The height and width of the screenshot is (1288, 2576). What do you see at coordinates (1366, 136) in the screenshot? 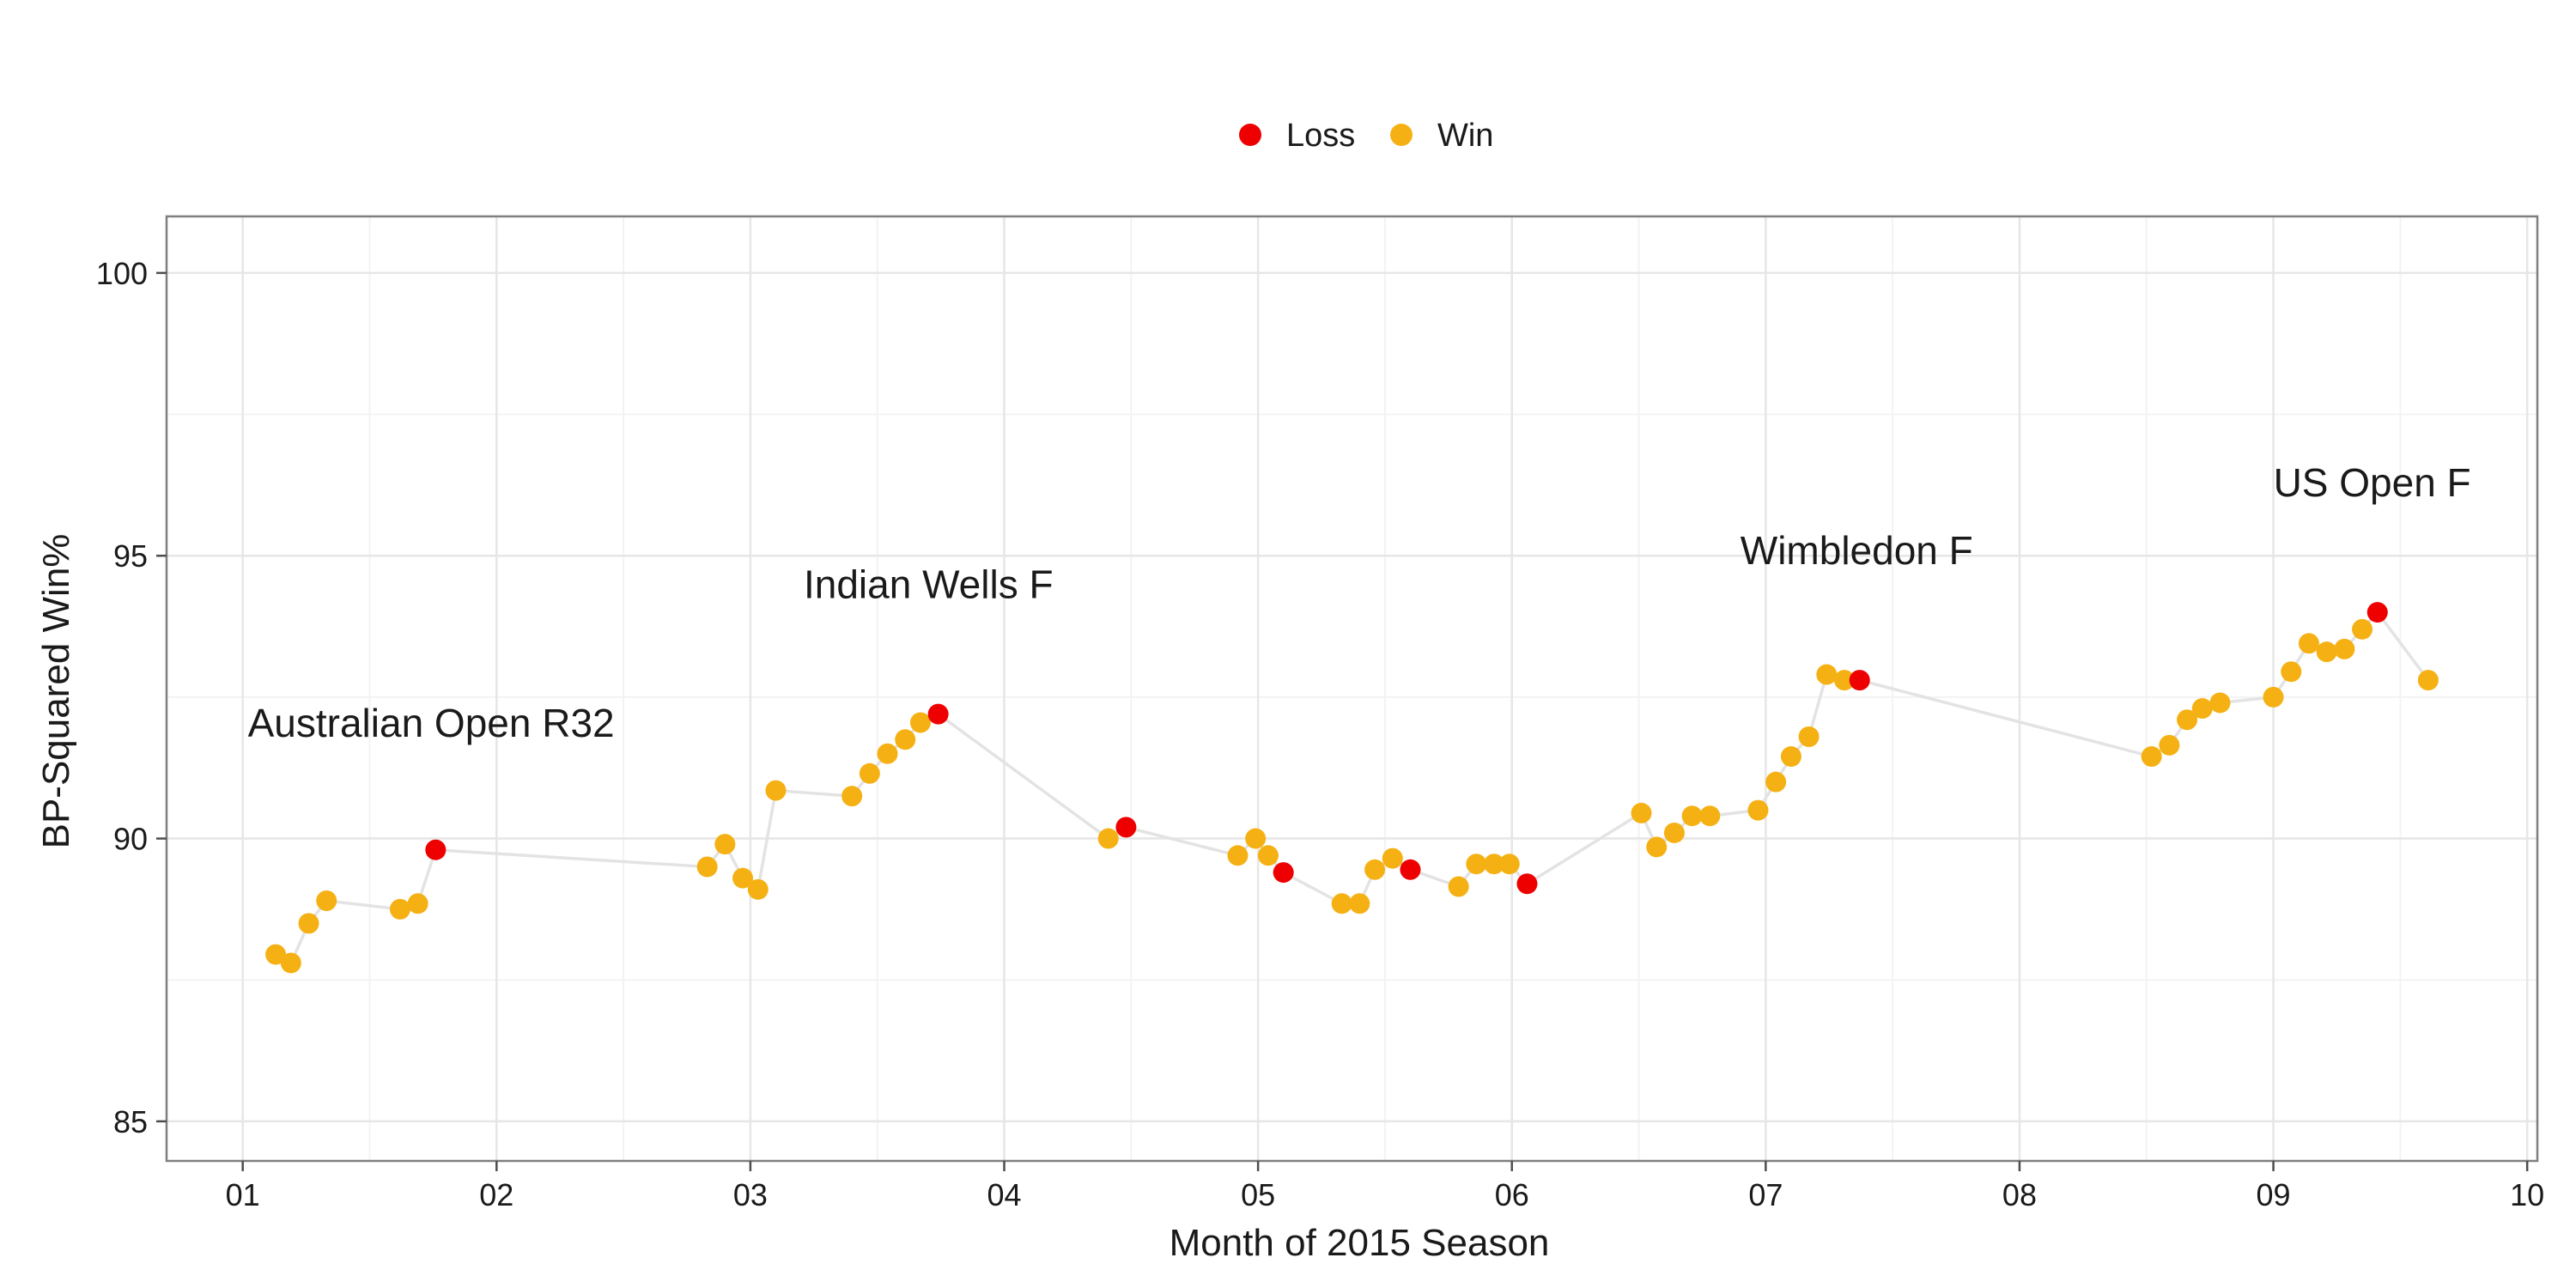
I see `chart-legend: Loss Win` at bounding box center [1366, 136].